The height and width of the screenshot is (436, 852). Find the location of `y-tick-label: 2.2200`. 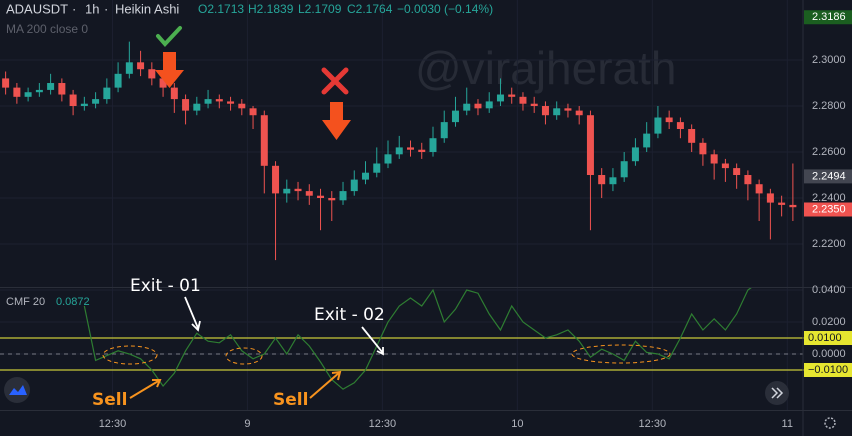

y-tick-label: 2.2200 is located at coordinates (829, 244).